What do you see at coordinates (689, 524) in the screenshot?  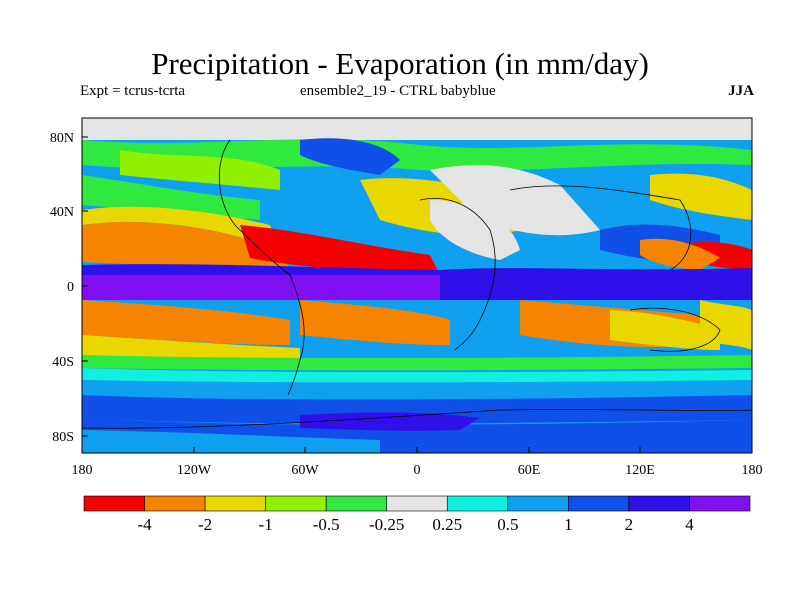 I see `colorbar-label: 4` at bounding box center [689, 524].